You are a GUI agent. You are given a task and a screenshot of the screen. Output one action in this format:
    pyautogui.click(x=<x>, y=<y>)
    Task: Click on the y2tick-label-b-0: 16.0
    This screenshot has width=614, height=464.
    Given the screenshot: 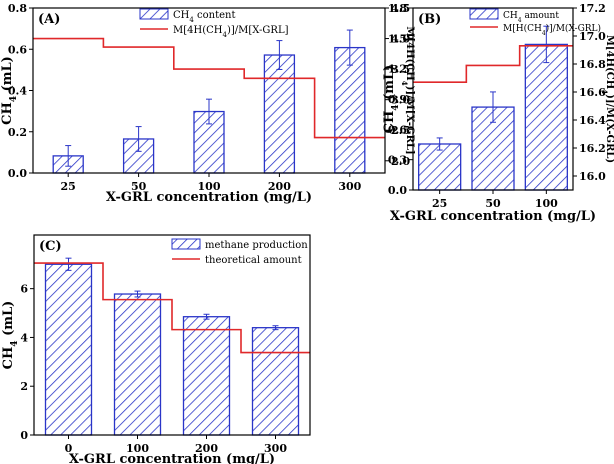 What is the action you would take?
    pyautogui.click(x=592, y=176)
    